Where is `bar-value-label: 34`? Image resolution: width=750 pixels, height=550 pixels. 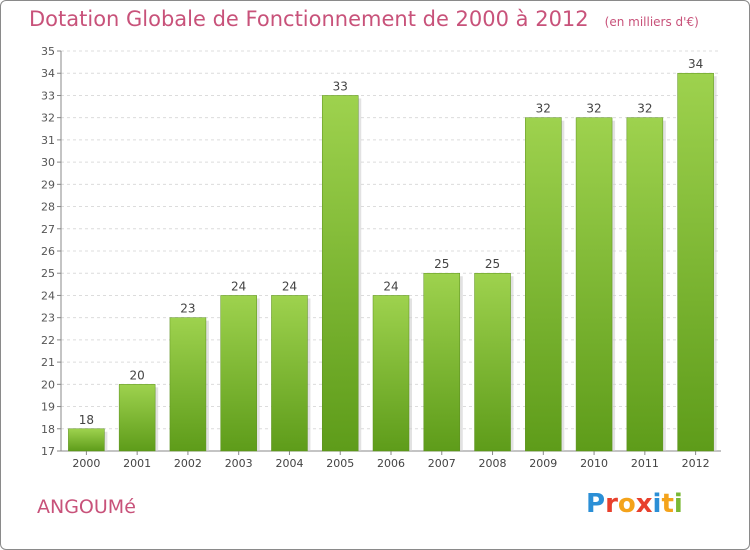 bar-value-label: 34 is located at coordinates (695, 64).